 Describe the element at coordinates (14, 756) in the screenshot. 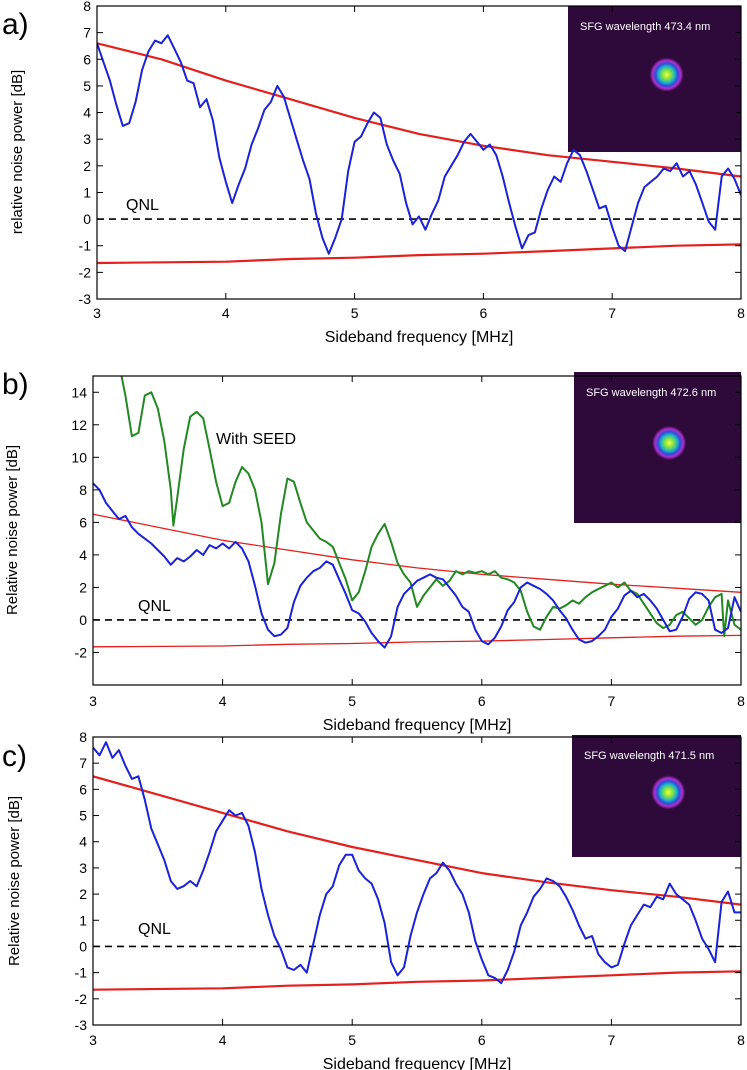

I see `panel-label: c)` at that location.